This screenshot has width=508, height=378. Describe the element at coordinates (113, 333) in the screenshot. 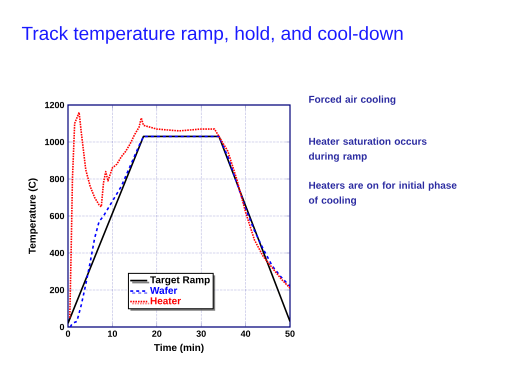

I see `x-tick-label: 10` at that location.